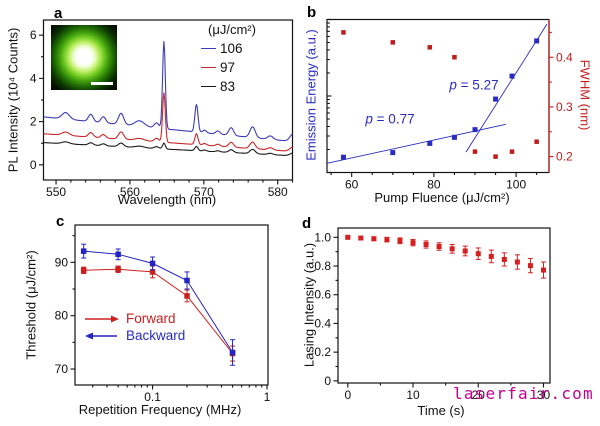  Describe the element at coordinates (208, 67) in the screenshot. I see `legend-line-red` at that location.